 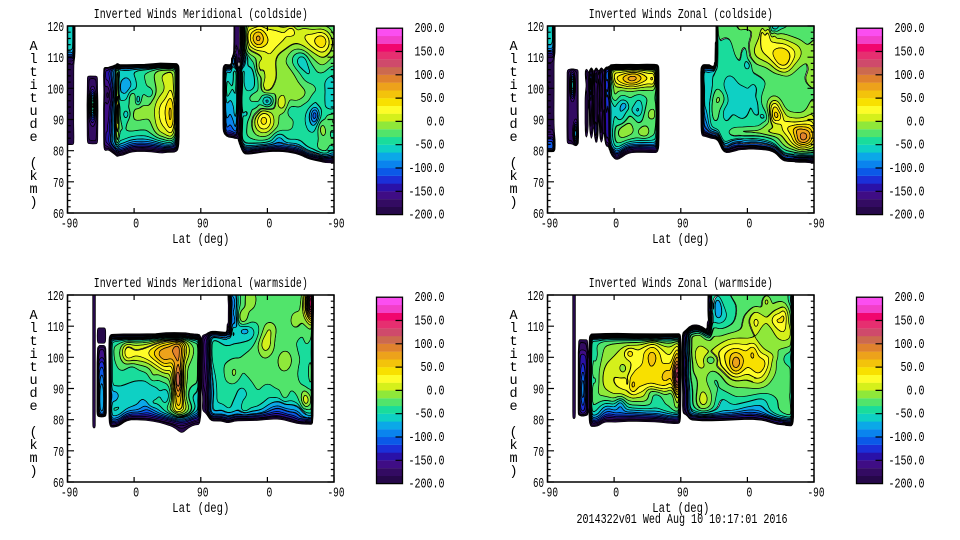 I want to click on svg-text:2014322v01 Wed Aug 10 10:17:01: 2014322v01 Wed Aug 10 10:17:01 2016, so click(x=682, y=520).